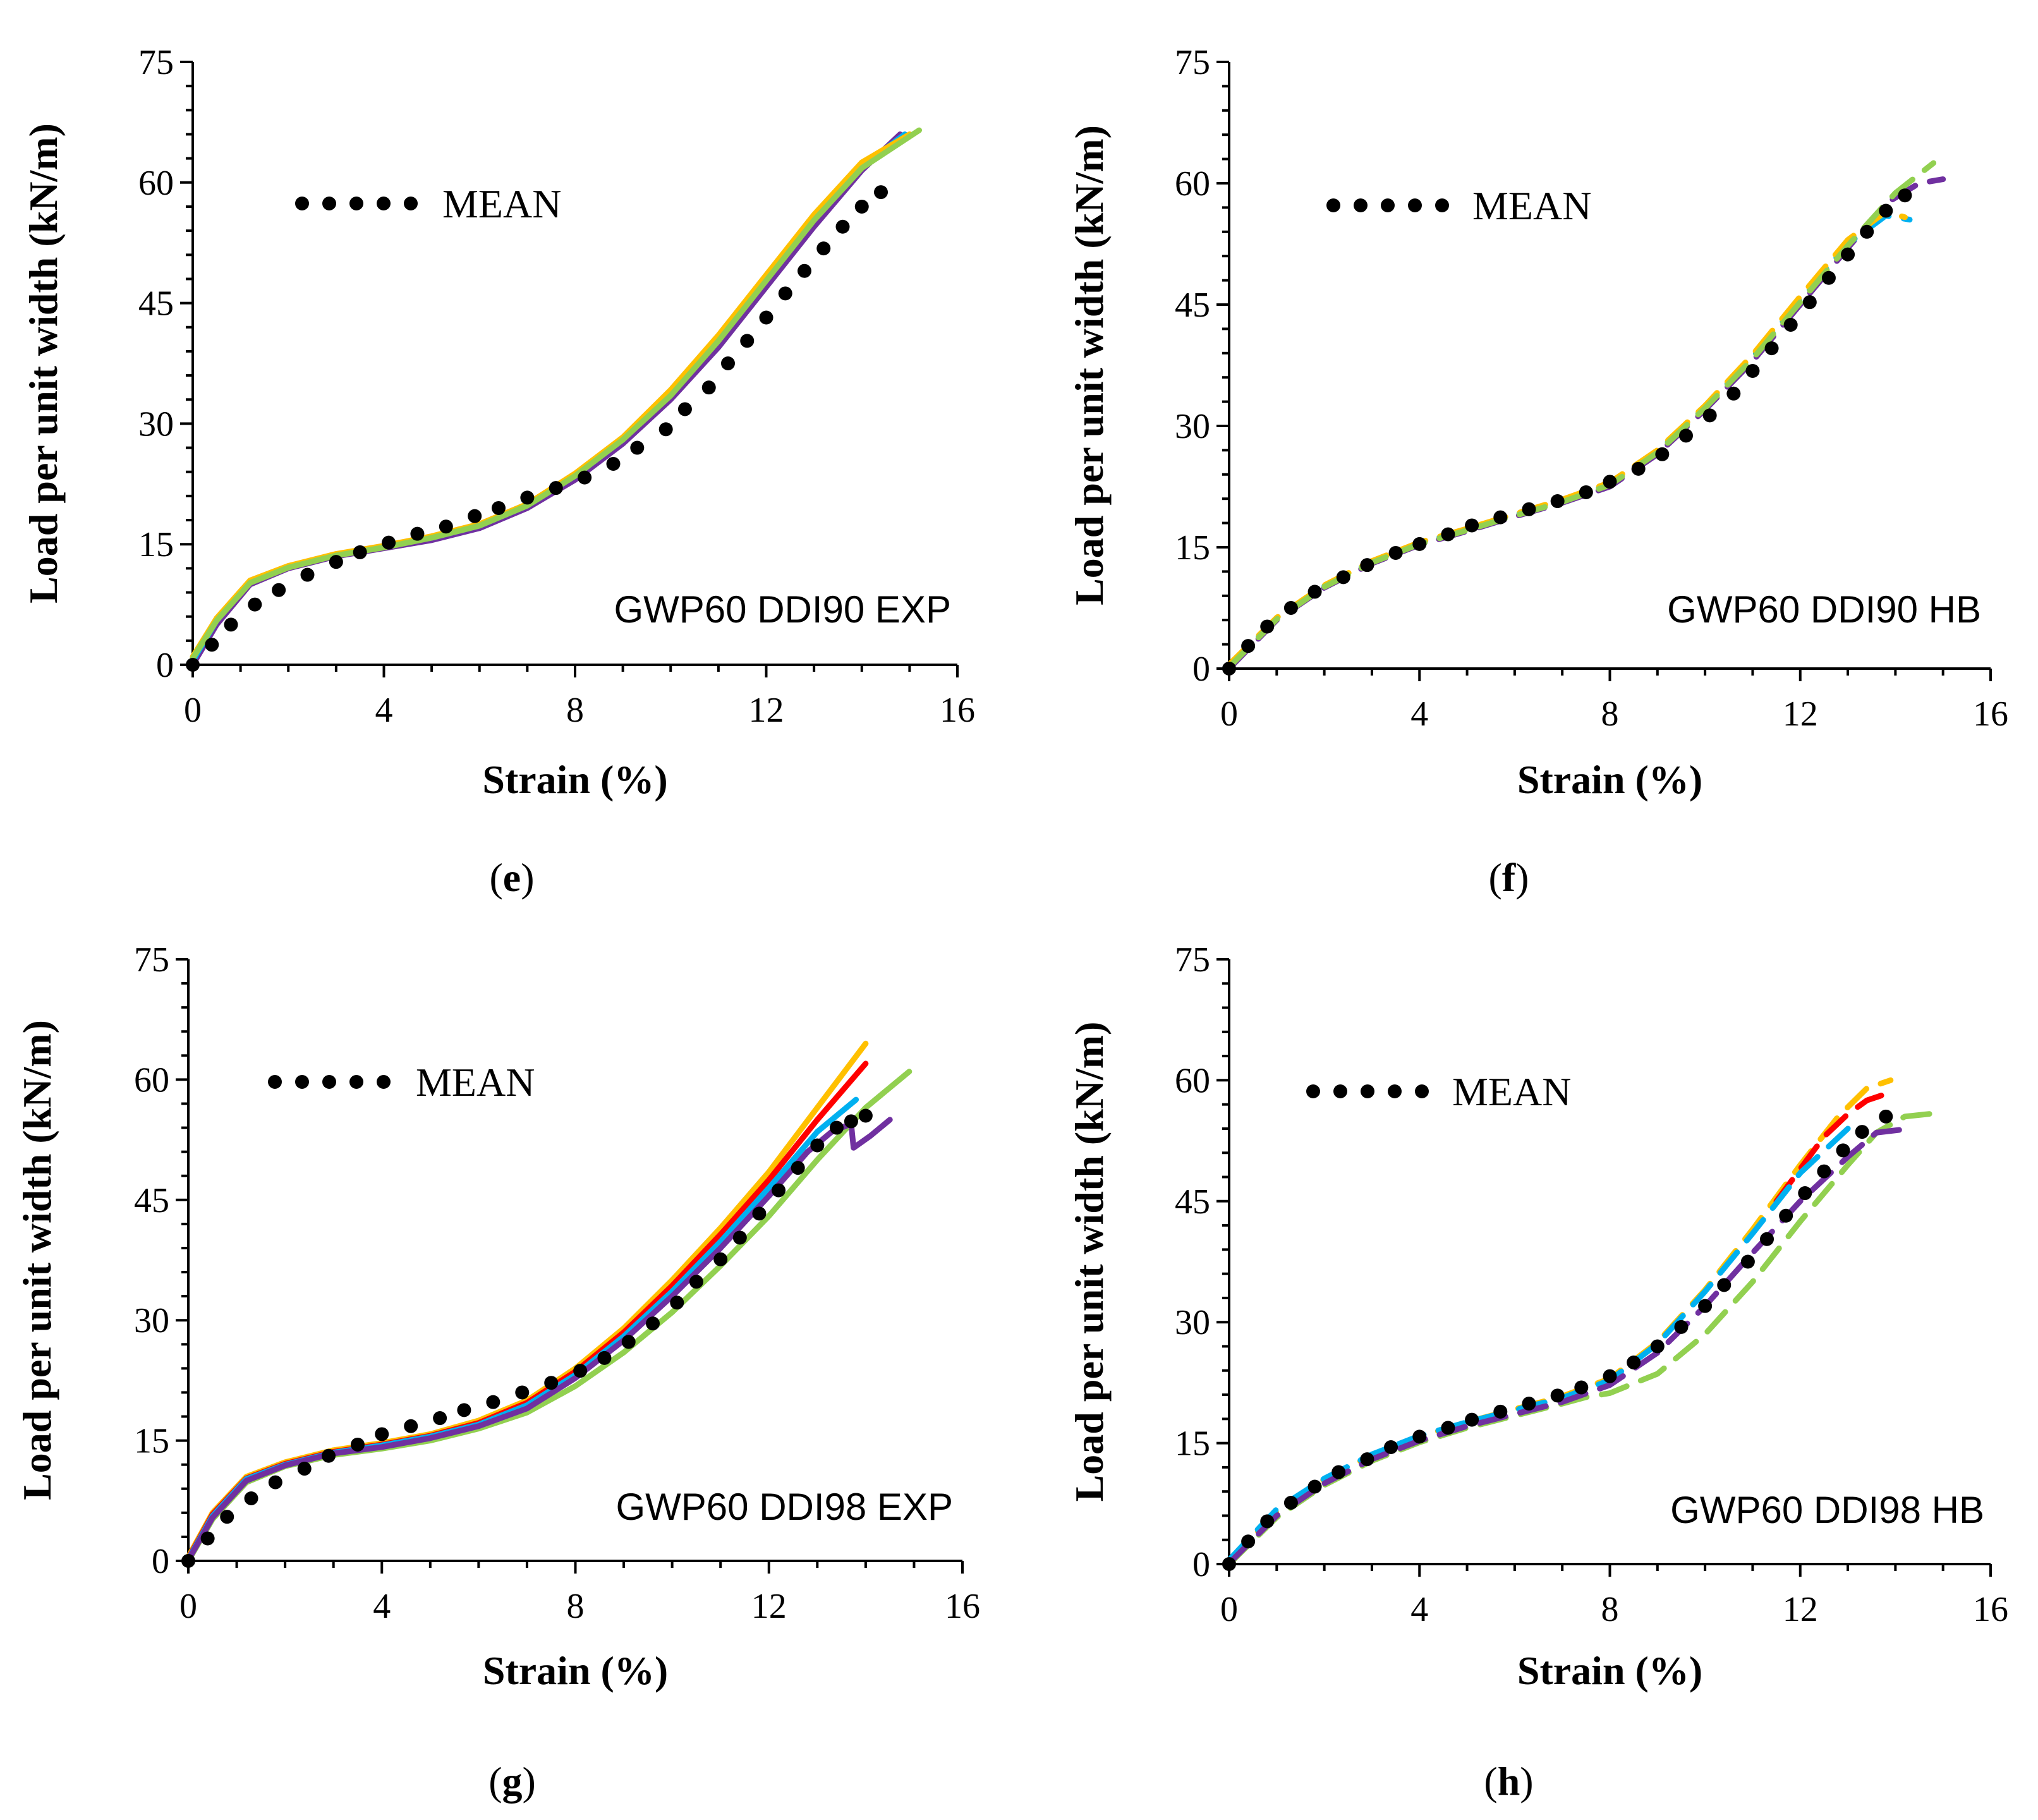 This screenshot has width=2038, height=1820. I want to click on panel-annotation: GWP60 DDI90 HB, so click(1824, 609).